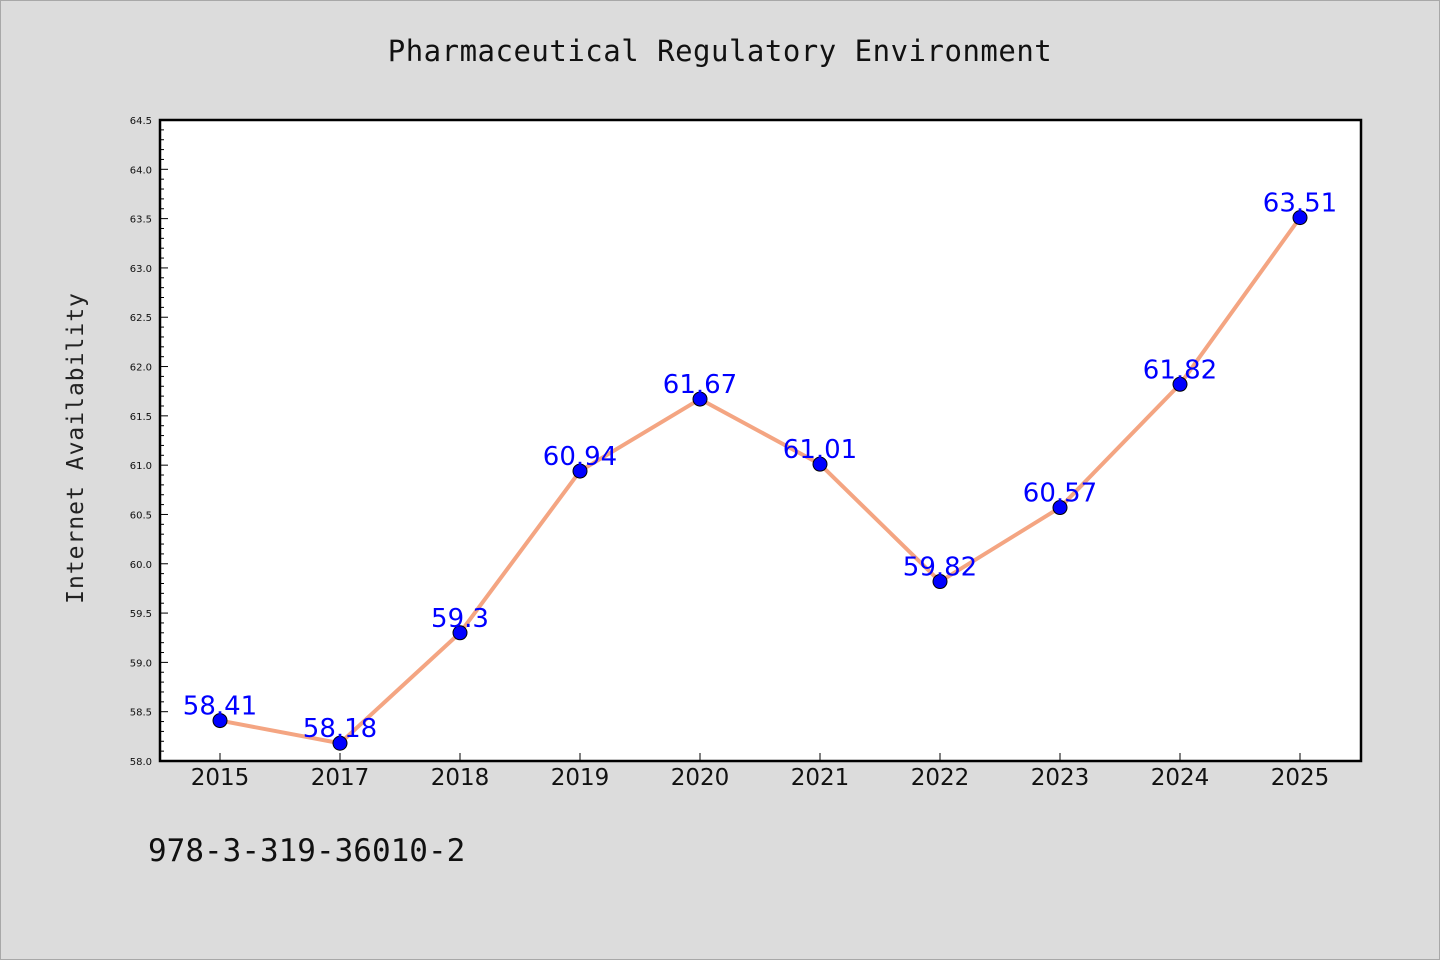 The height and width of the screenshot is (960, 1440). What do you see at coordinates (700, 385) in the screenshot?
I see `data-label: 61.67` at bounding box center [700, 385].